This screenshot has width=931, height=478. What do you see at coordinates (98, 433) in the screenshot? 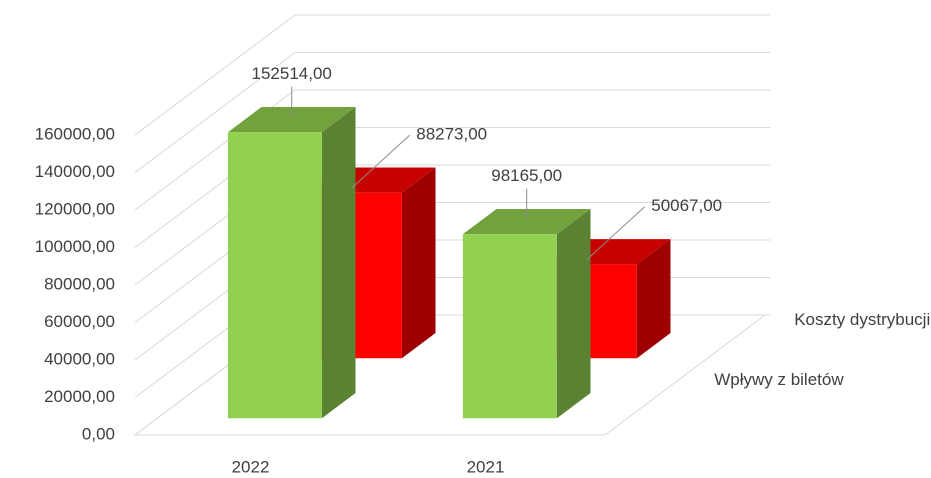
I see `y-tick-label: 0,00` at bounding box center [98, 433].